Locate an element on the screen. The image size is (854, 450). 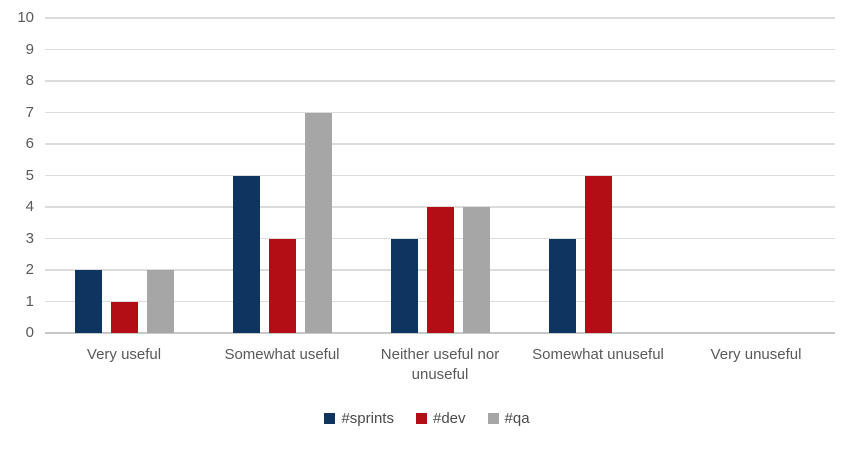
legend-label: #dev is located at coordinates (449, 418).